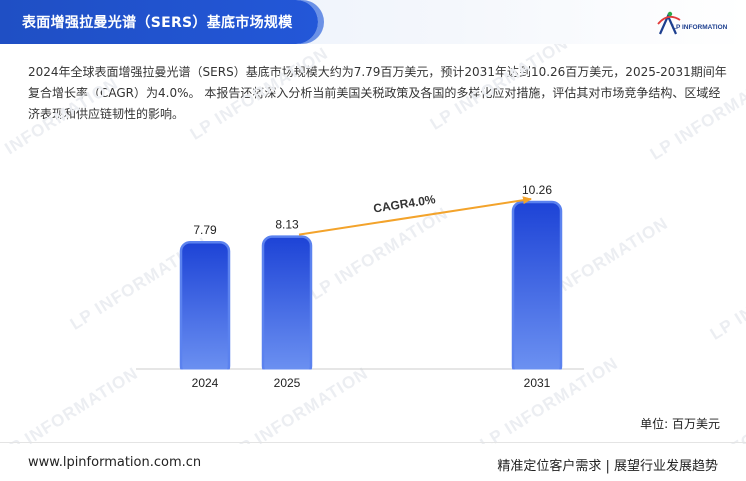 This screenshot has height=481, width=746. I want to click on value-label-2031: 10.26, so click(537, 190).